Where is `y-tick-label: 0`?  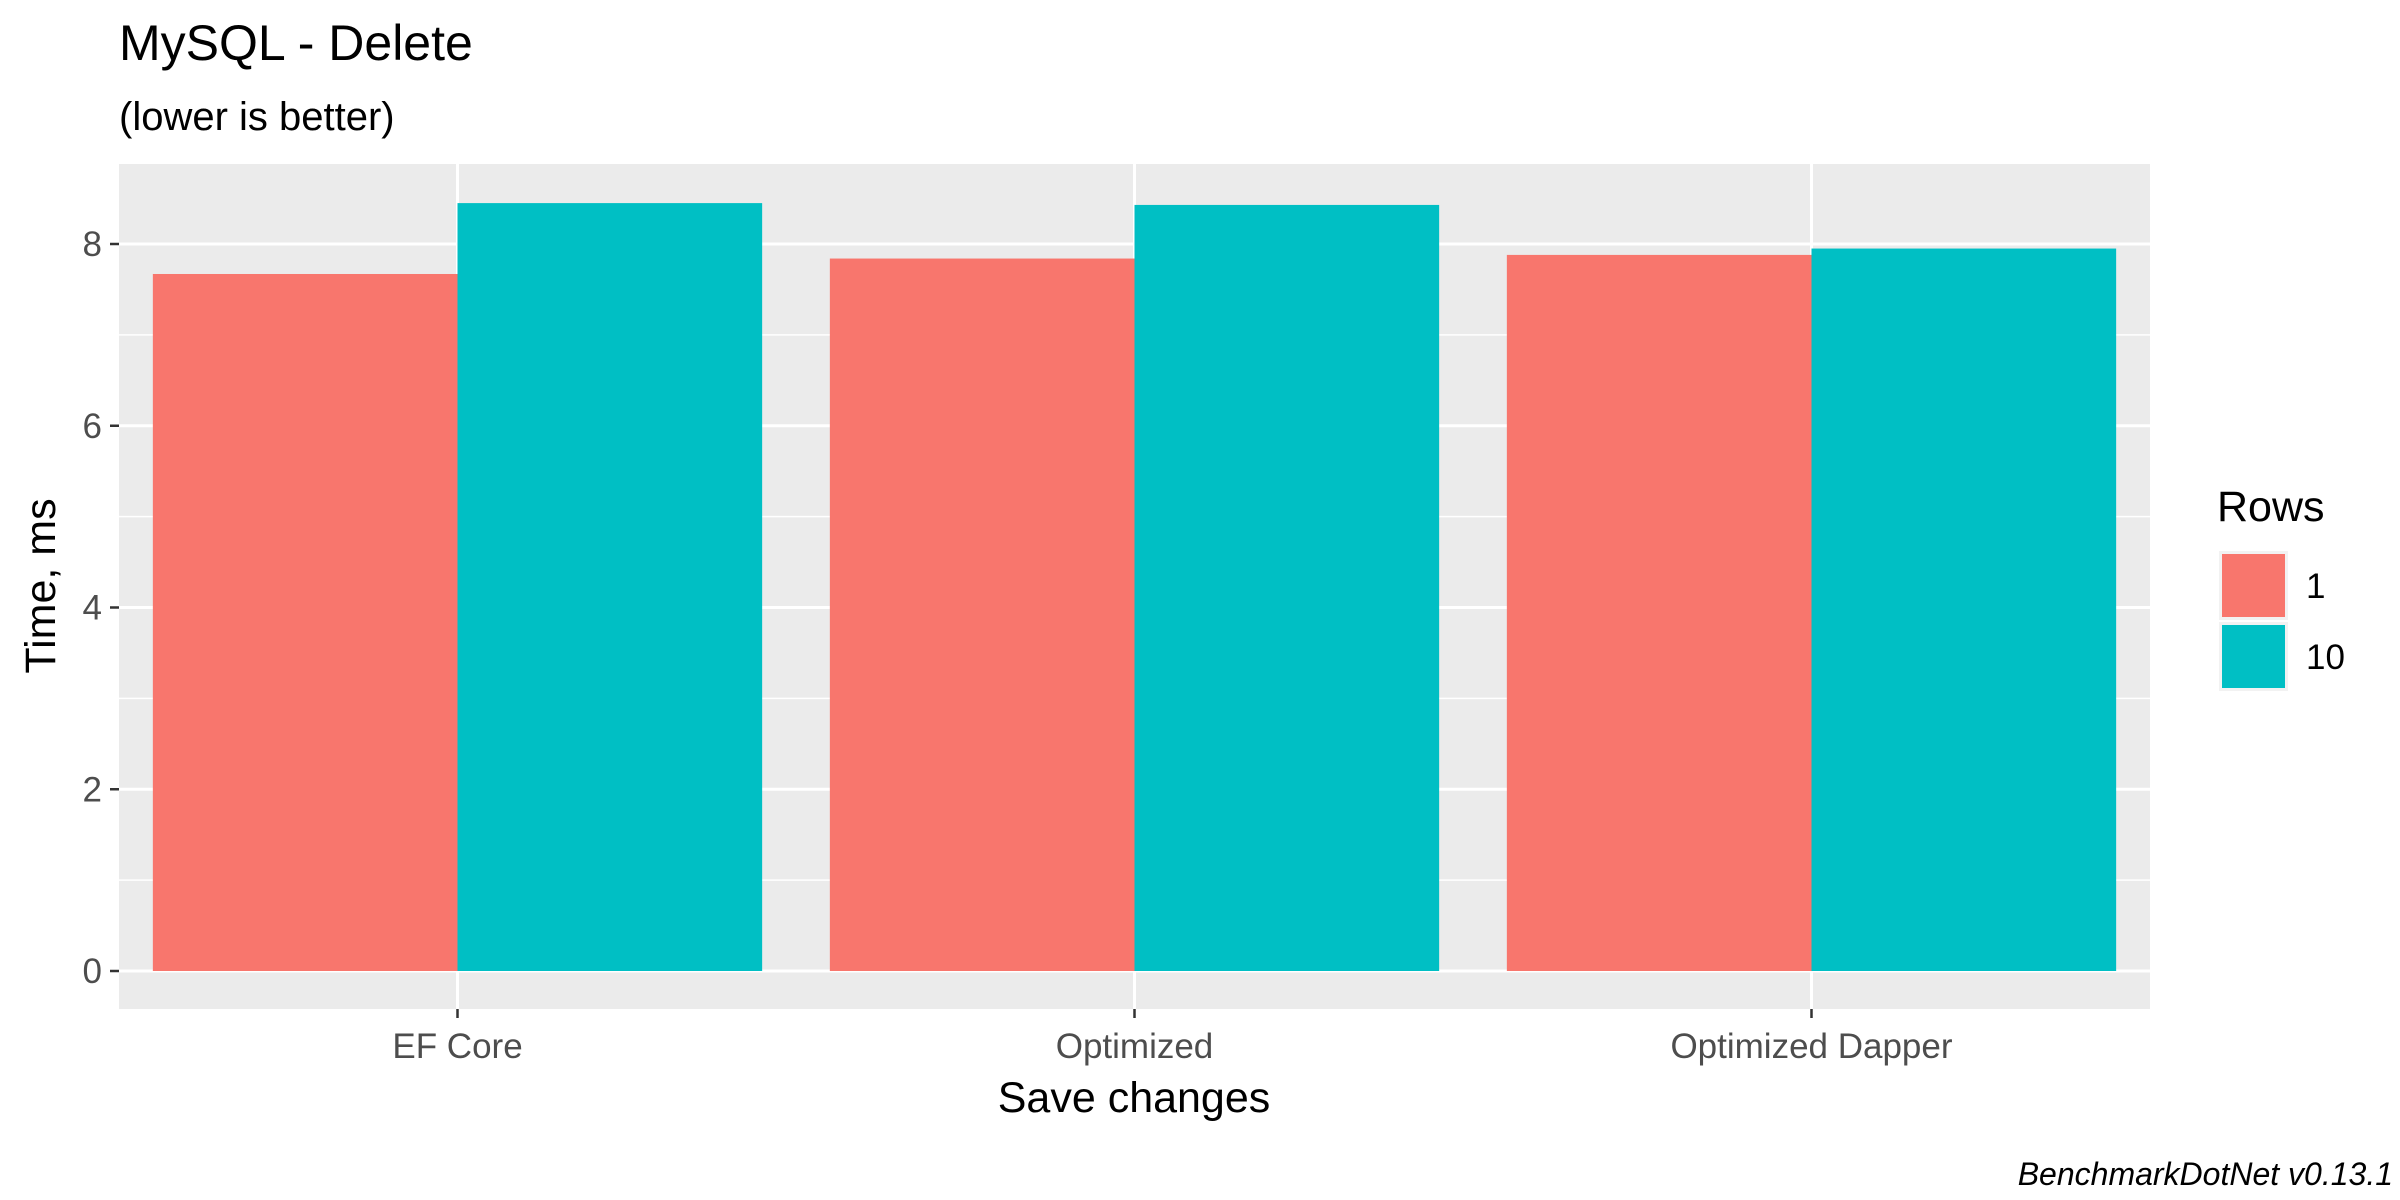 y-tick-label: 0 is located at coordinates (92, 971).